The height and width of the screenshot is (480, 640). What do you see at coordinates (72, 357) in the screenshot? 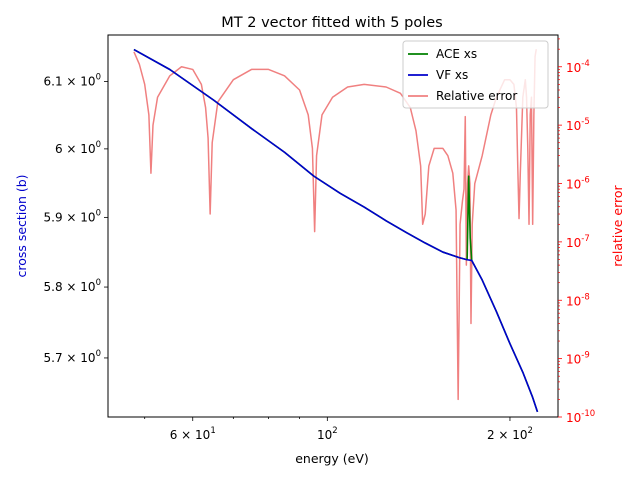
I see `y-tick-label: 5.7 × 100` at bounding box center [72, 357].